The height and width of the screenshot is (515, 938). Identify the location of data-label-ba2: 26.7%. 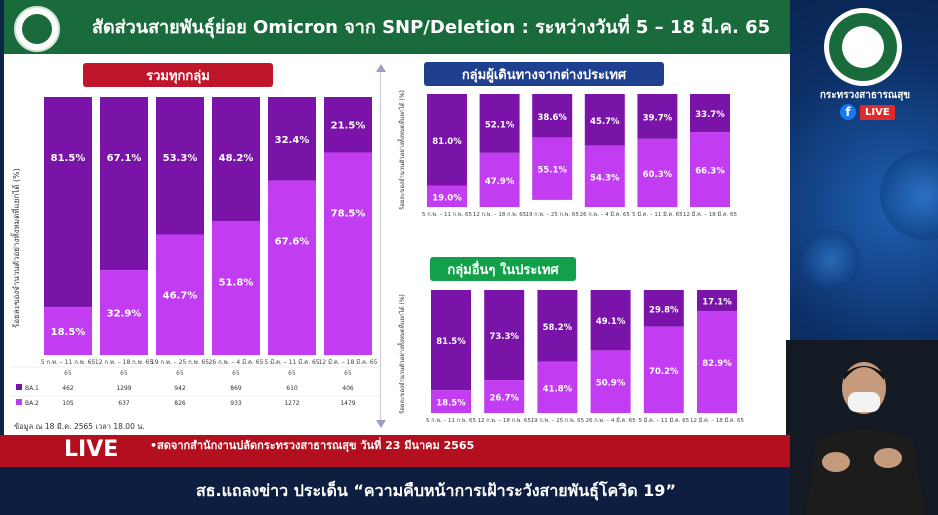
(504, 399).